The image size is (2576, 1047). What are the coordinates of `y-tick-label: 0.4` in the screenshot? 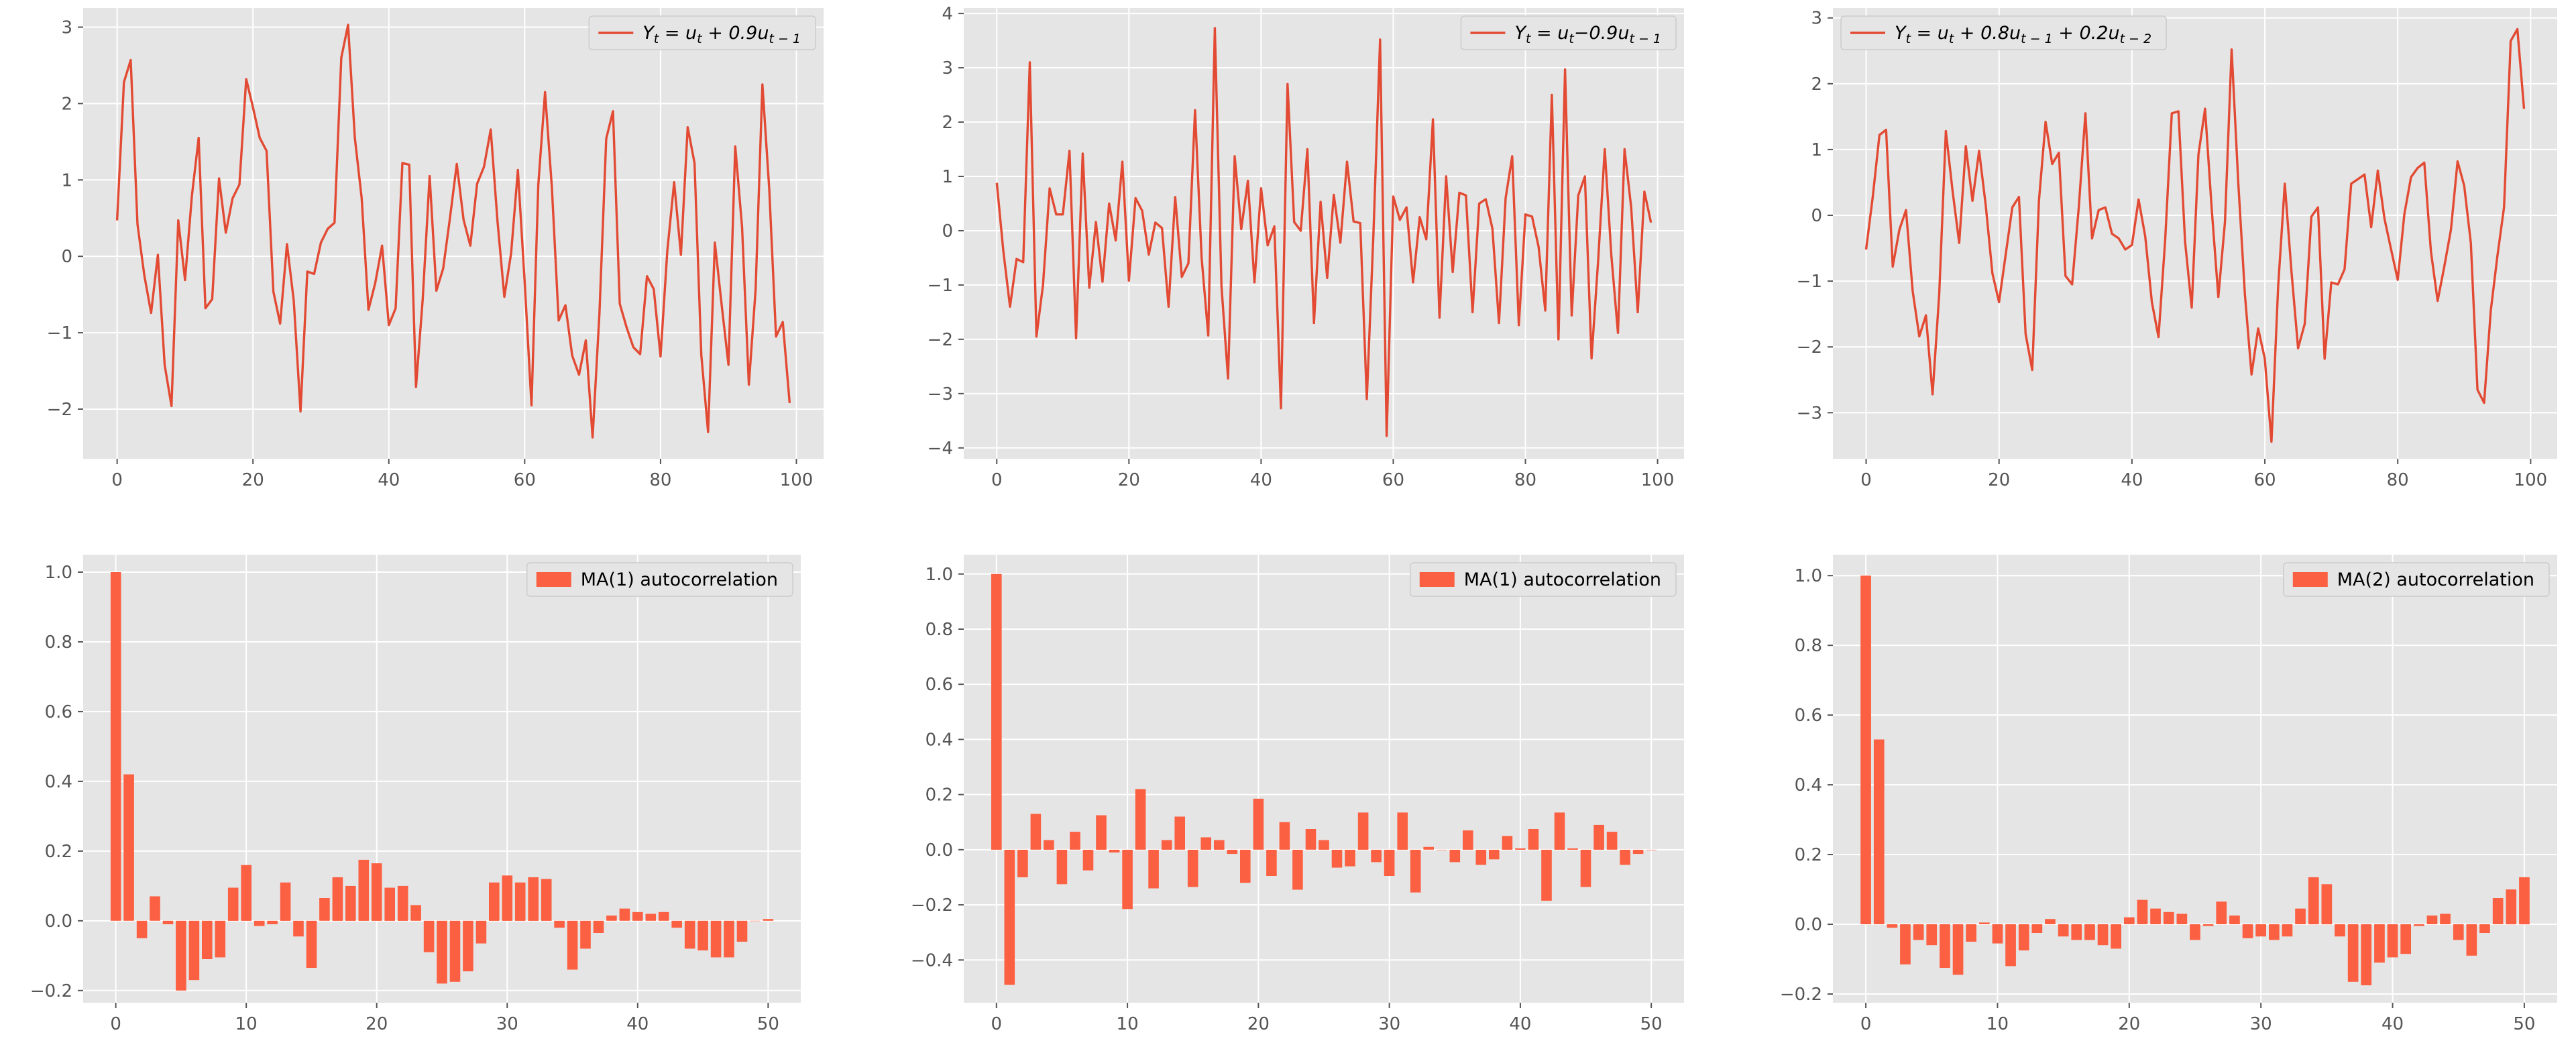 It's located at (1808, 785).